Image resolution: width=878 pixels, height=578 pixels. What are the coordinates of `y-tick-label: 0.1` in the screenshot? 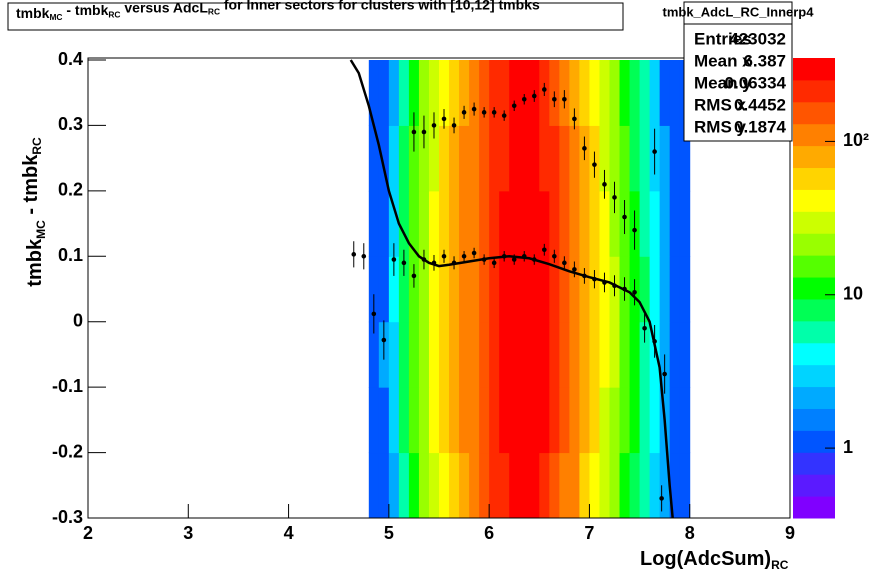 It's located at (70, 255).